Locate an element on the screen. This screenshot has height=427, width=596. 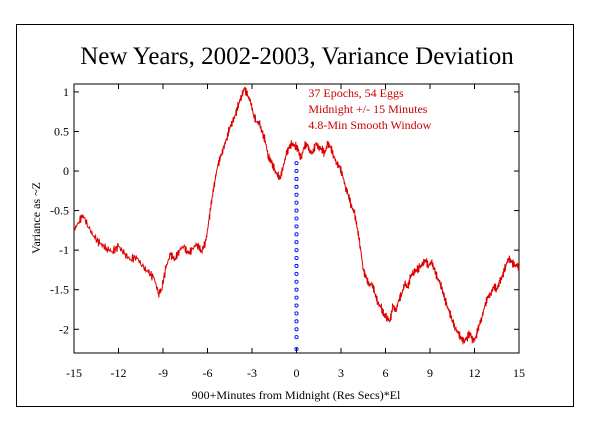
y-tick-label: -1 is located at coordinates (64, 250).